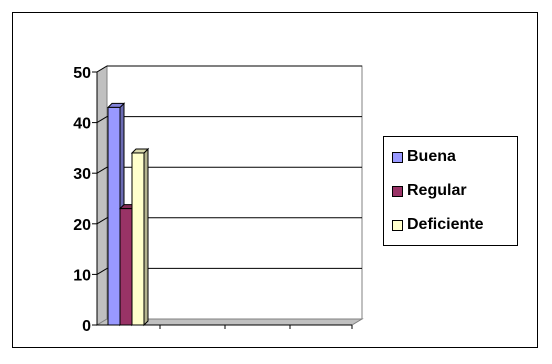 Image resolution: width=552 pixels, height=364 pixels. I want to click on legend-label-buena: Buena, so click(431, 156).